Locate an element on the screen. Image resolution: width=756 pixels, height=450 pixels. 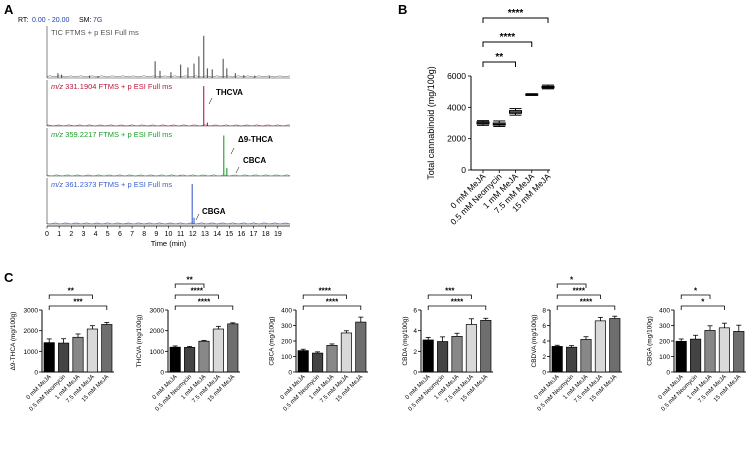
y-tick-label: 400 is located at coordinates (664, 311).